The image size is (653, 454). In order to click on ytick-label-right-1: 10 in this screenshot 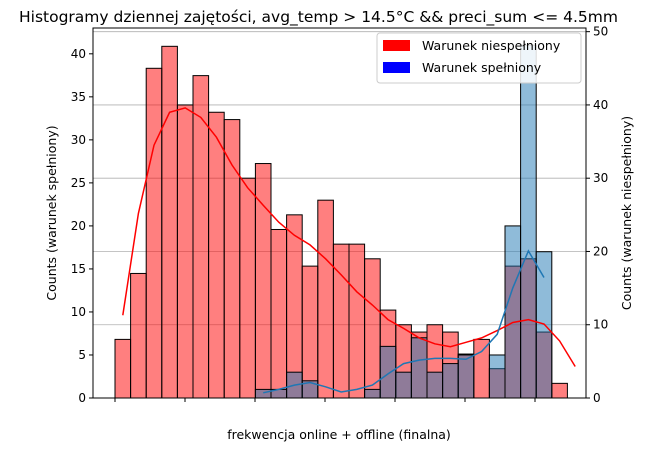, I will do `click(600, 325)`.